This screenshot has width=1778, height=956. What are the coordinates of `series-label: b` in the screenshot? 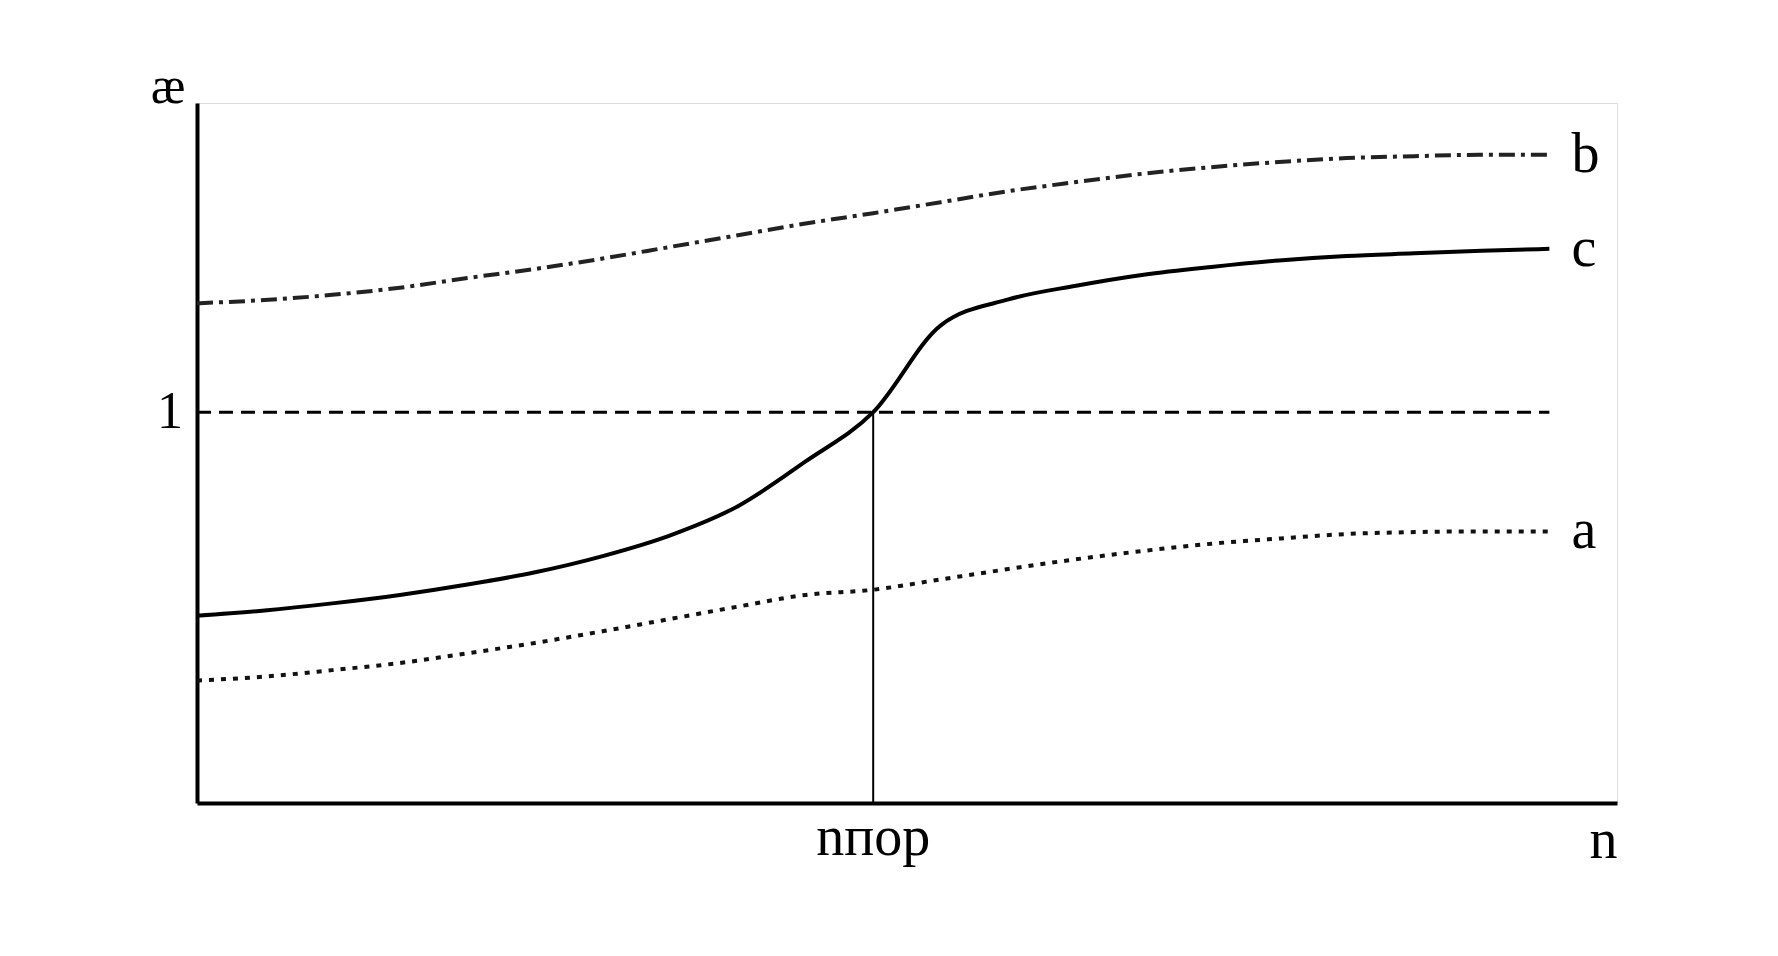 It's located at (1585, 152).